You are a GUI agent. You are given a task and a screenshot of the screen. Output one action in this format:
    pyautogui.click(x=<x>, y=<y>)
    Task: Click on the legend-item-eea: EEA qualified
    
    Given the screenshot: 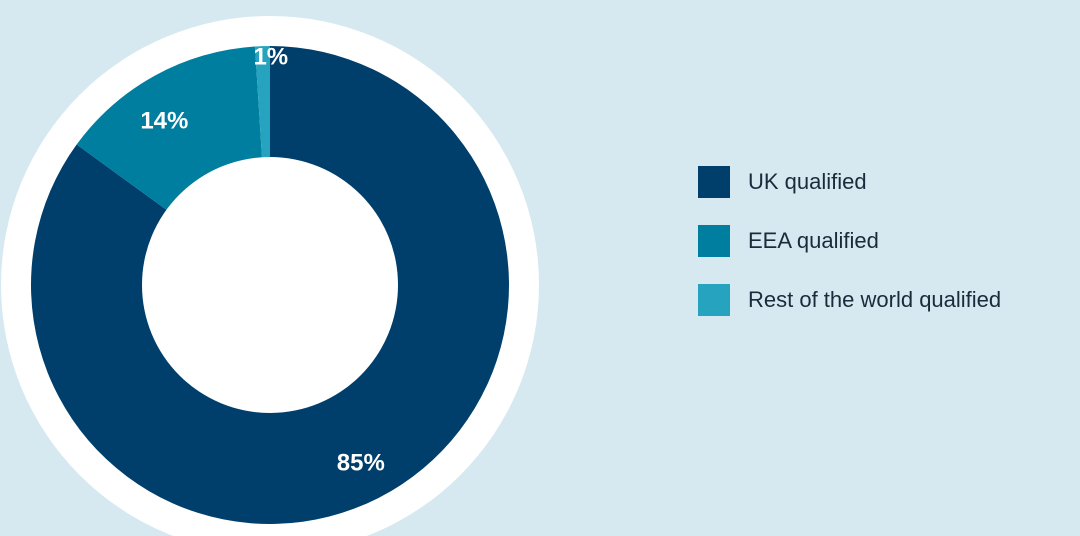 What is the action you would take?
    pyautogui.click(x=849, y=241)
    